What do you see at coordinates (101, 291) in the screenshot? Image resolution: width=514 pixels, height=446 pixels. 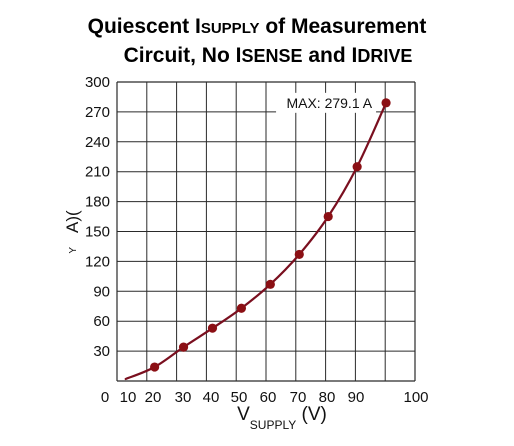 I see `y-tick-label: 90` at bounding box center [101, 291].